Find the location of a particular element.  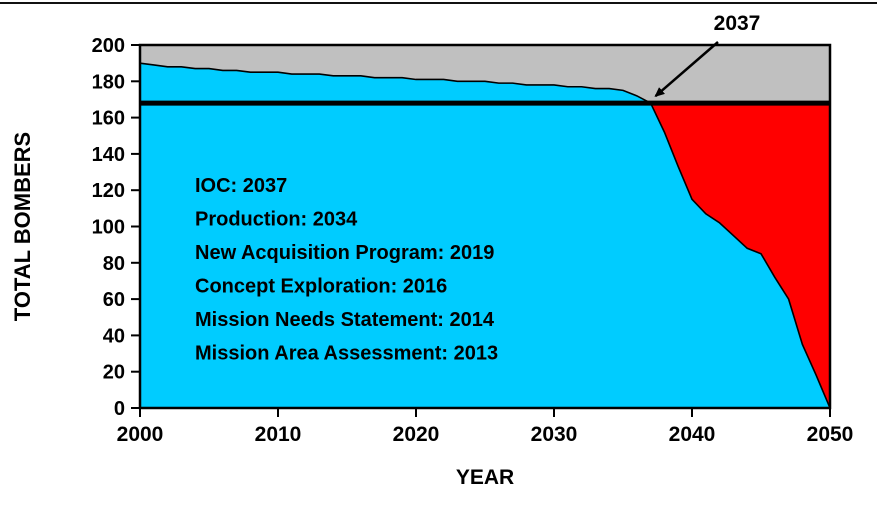

y-axis-tick-label: 60 is located at coordinates (114, 300).